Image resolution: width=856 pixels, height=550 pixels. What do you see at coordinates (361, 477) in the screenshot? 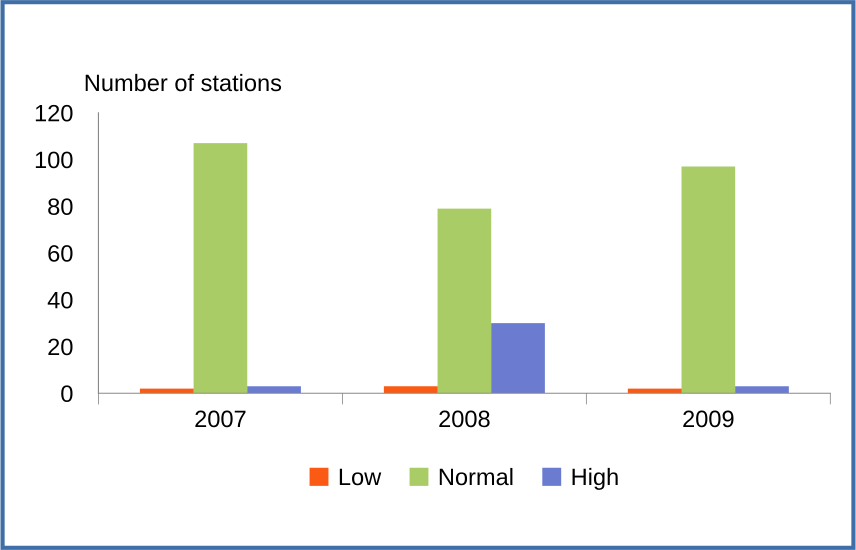
I see `legend-label: Low` at bounding box center [361, 477].